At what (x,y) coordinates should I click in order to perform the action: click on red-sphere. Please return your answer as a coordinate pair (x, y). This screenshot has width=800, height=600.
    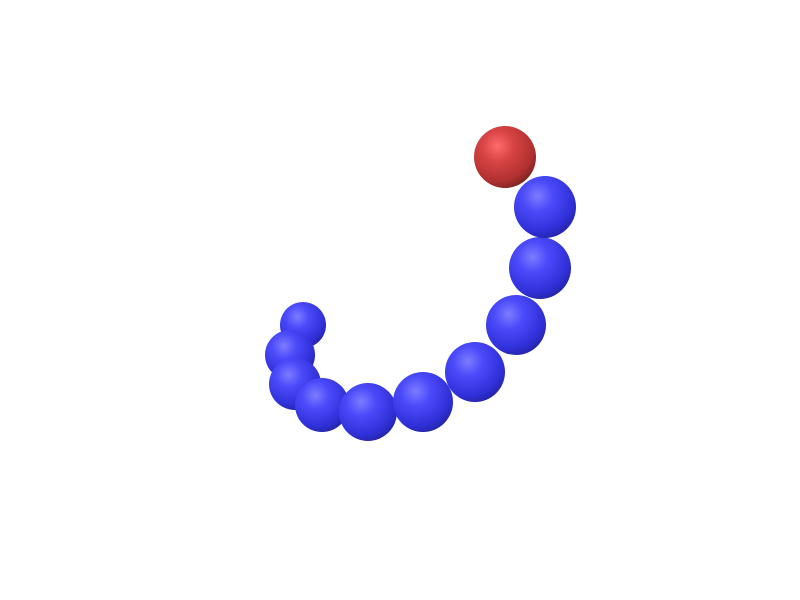
    Looking at the image, I should click on (505, 157).